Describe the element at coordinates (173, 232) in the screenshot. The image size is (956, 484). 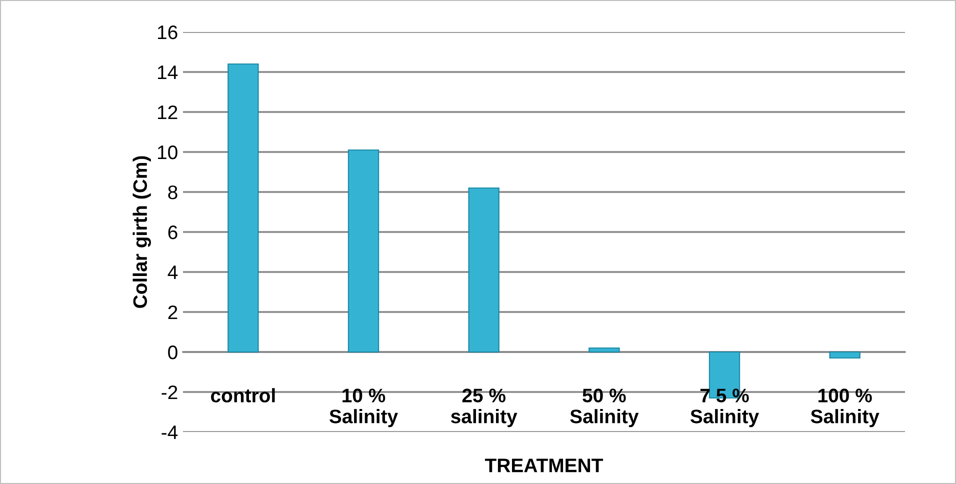
I see `y-tick-label: 6` at that location.